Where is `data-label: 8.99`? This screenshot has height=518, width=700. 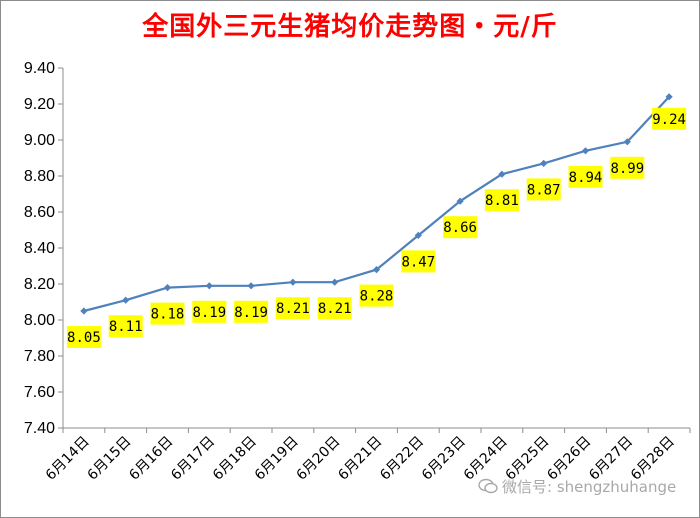
data-label: 8.99 is located at coordinates (627, 169).